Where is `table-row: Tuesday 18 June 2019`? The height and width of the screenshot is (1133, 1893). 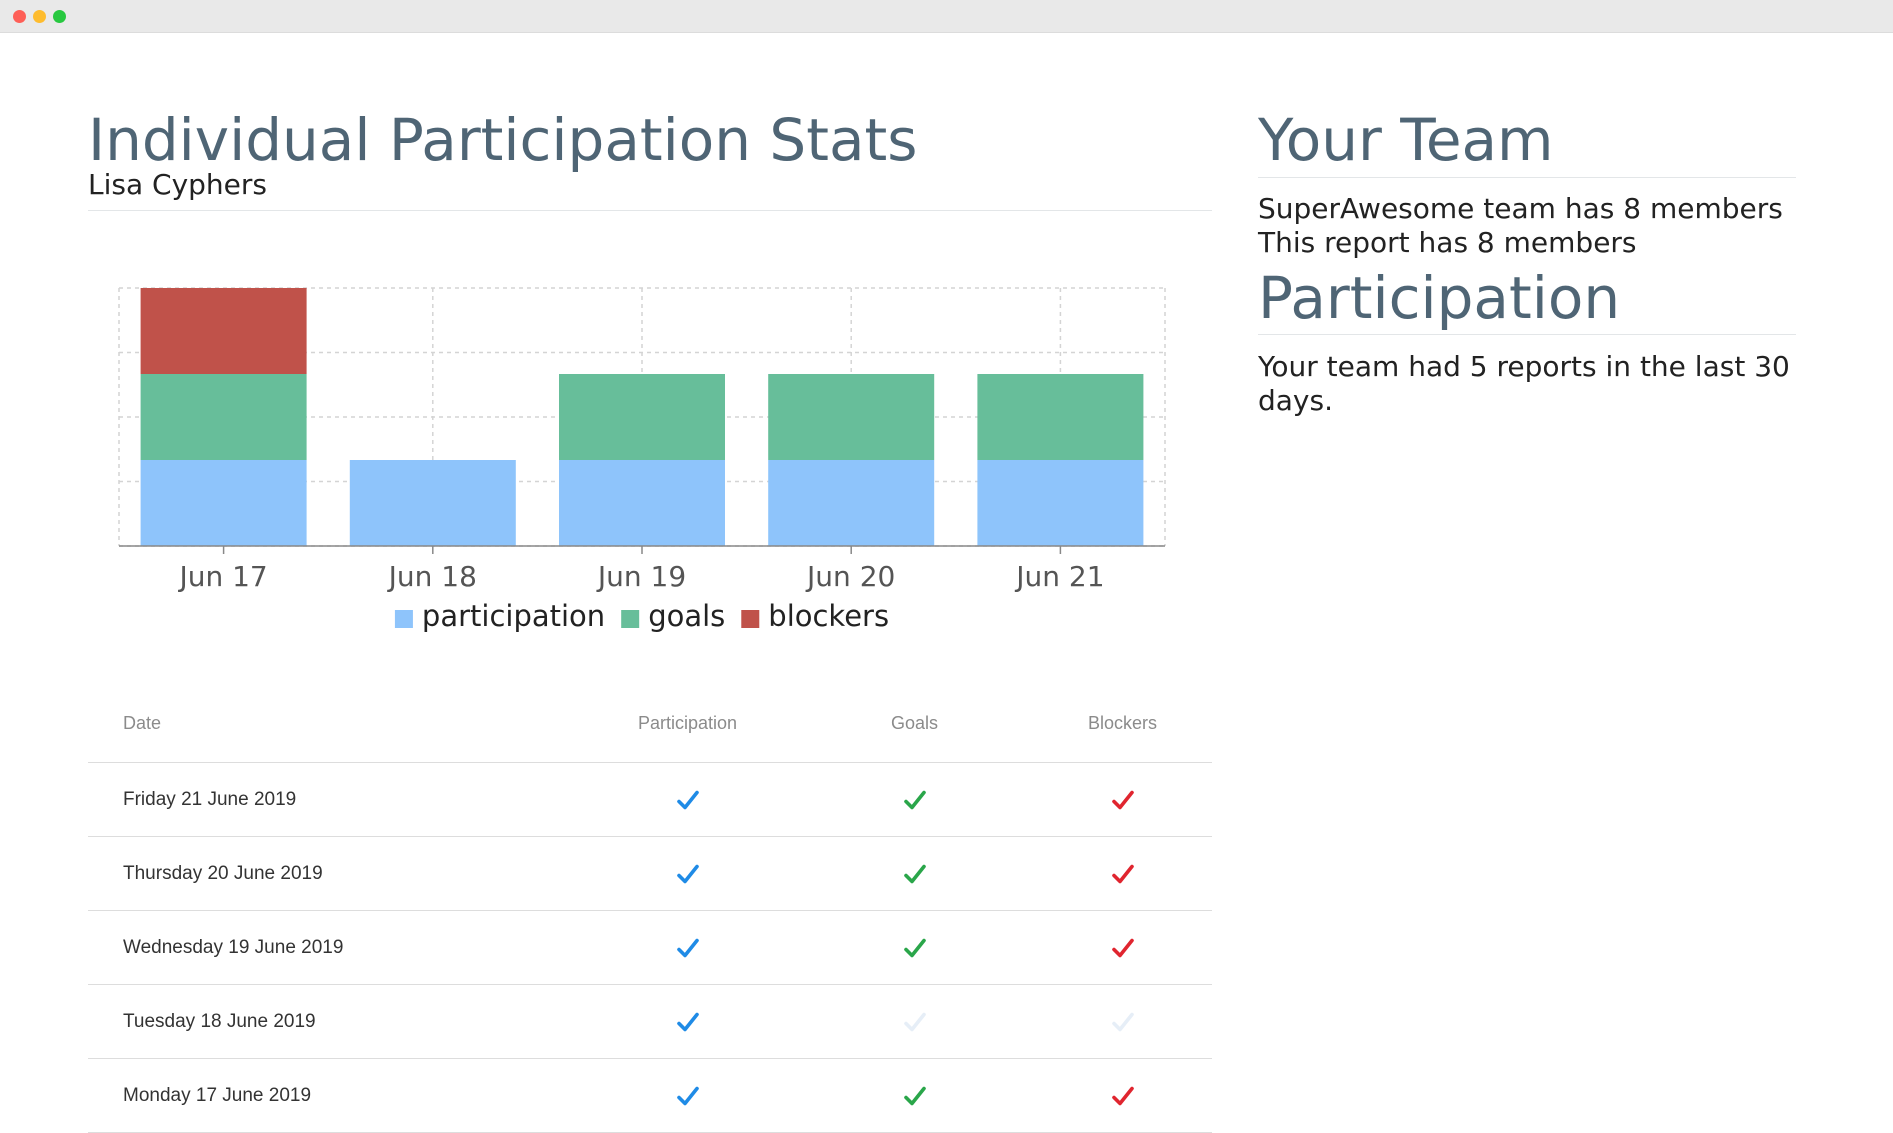
table-row: Tuesday 18 June 2019 is located at coordinates (650, 1021).